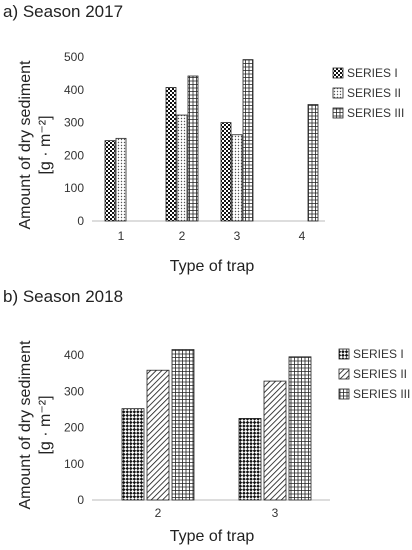  Describe the element at coordinates (63, 296) in the screenshot. I see `panel-b-title: b) Season 2018` at that location.